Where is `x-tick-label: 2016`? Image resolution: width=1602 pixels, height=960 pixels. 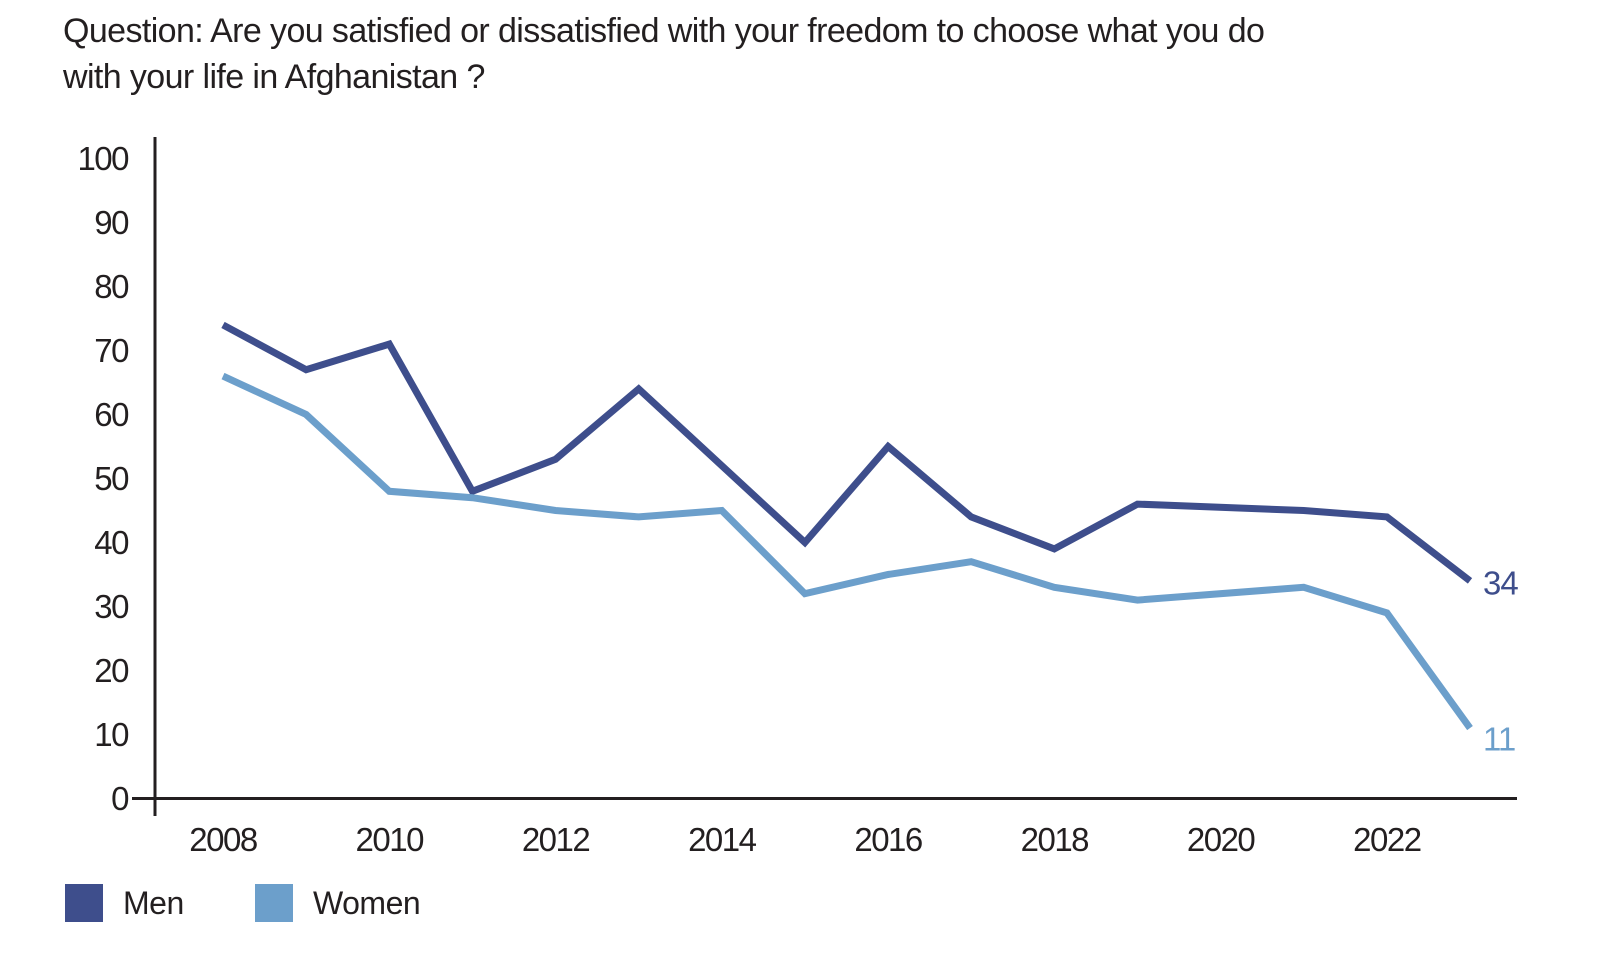
x-tick-label: 2016 is located at coordinates (888, 839).